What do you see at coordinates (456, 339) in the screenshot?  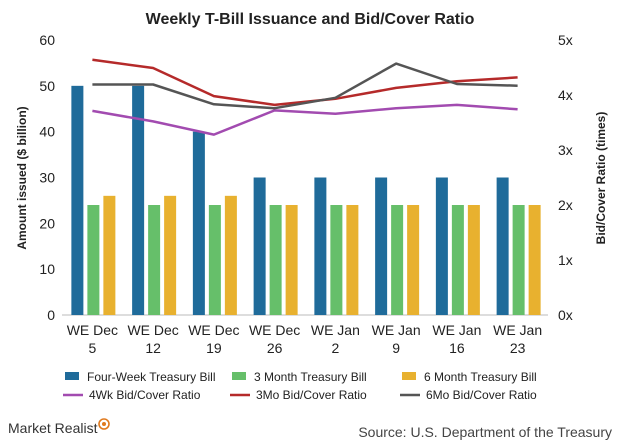 I see `x-tick-label: WE Jan 16` at bounding box center [456, 339].